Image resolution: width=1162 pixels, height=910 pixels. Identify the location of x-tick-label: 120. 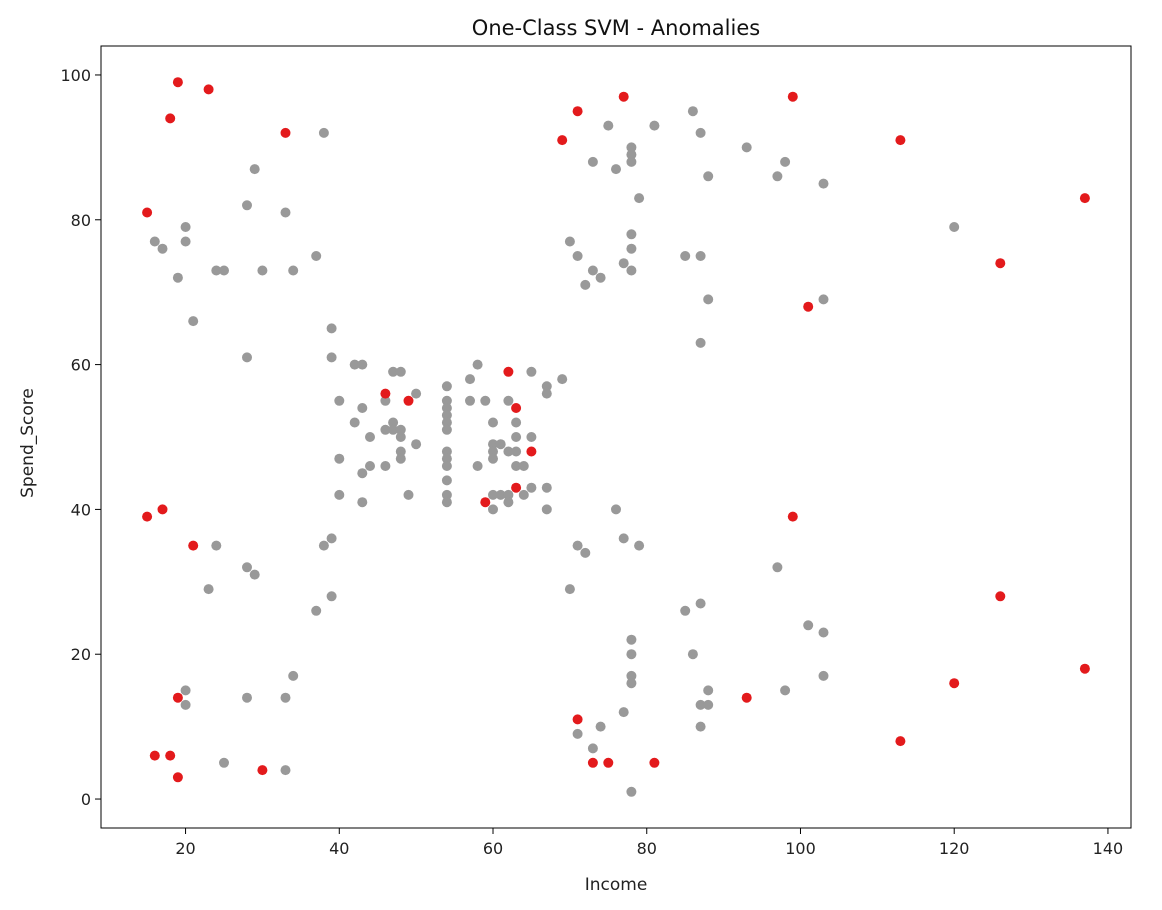
(954, 848).